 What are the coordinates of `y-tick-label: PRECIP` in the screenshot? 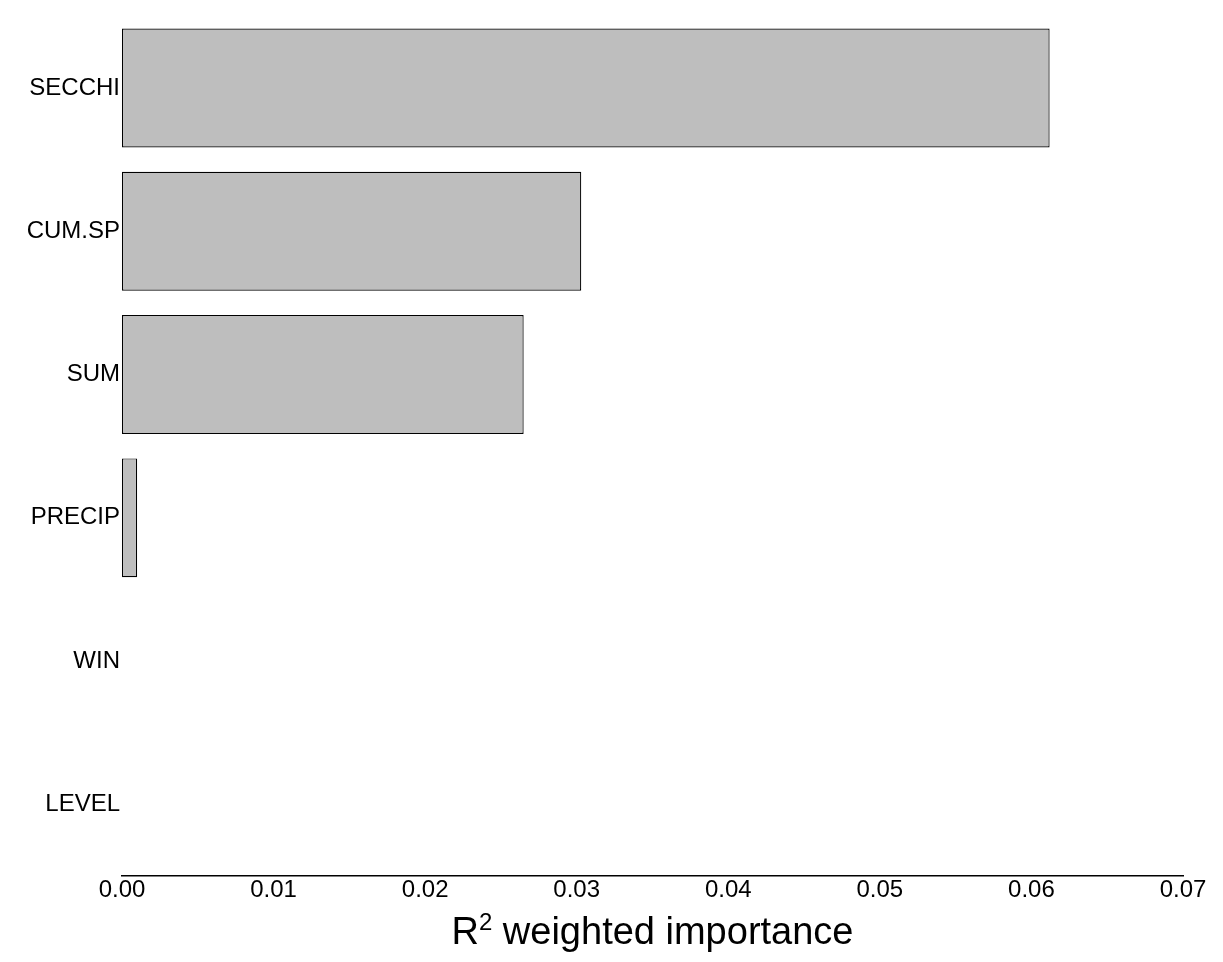 It's located at (75, 516).